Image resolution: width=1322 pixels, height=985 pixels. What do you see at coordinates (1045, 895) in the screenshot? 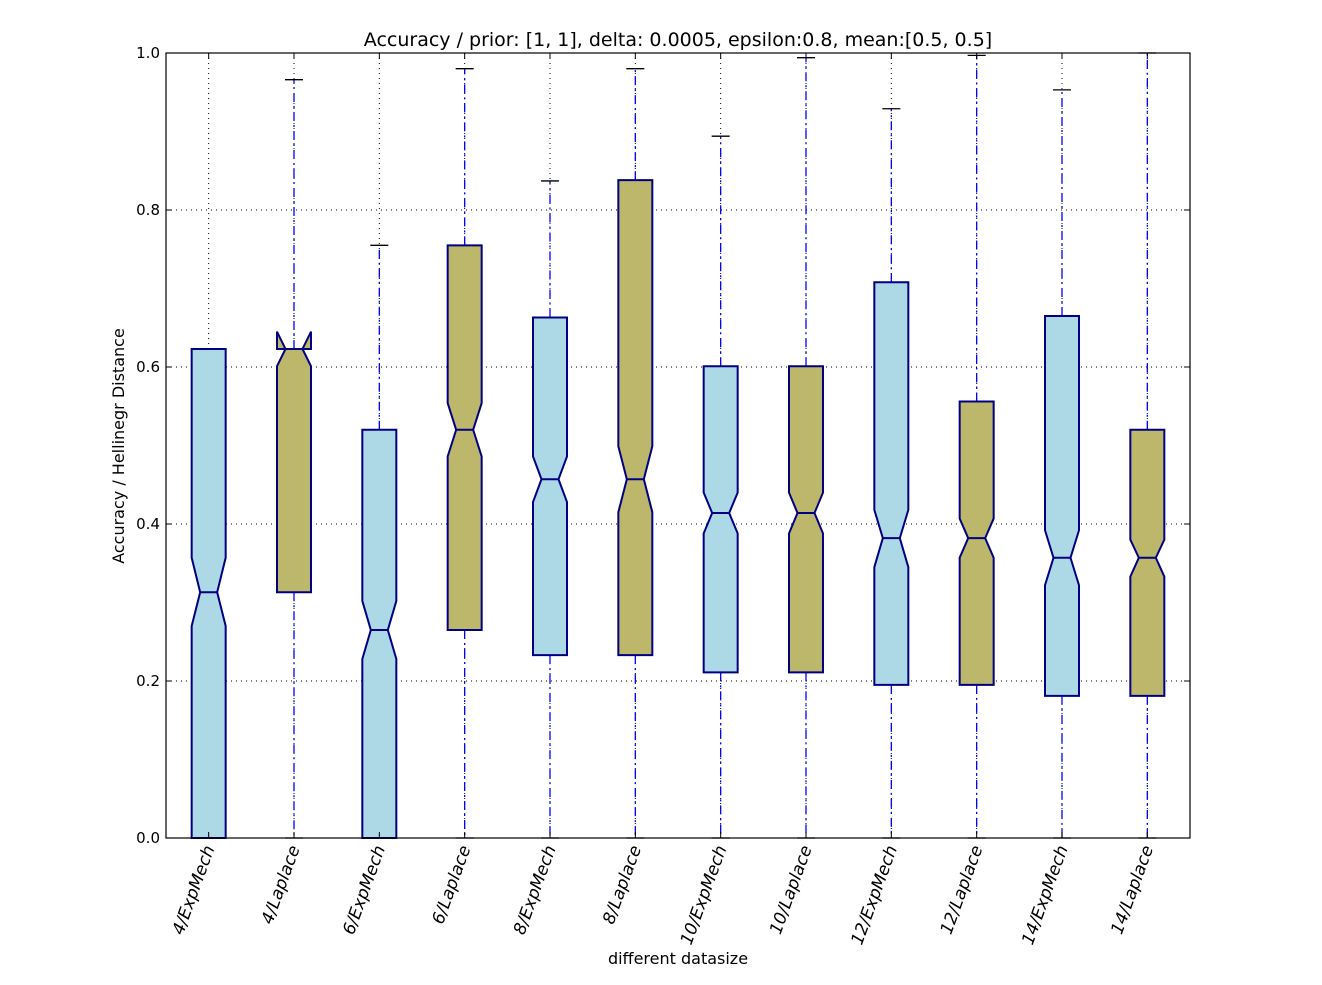
I see `x-tick-label: 14/ExpMech` at bounding box center [1045, 895].